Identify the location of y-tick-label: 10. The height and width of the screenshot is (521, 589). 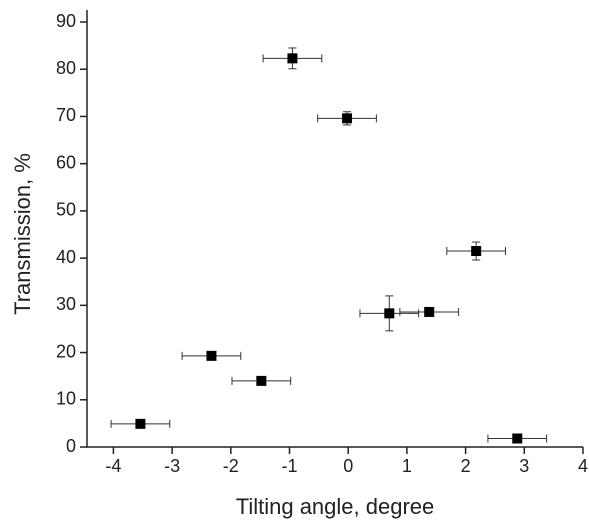
(66, 399).